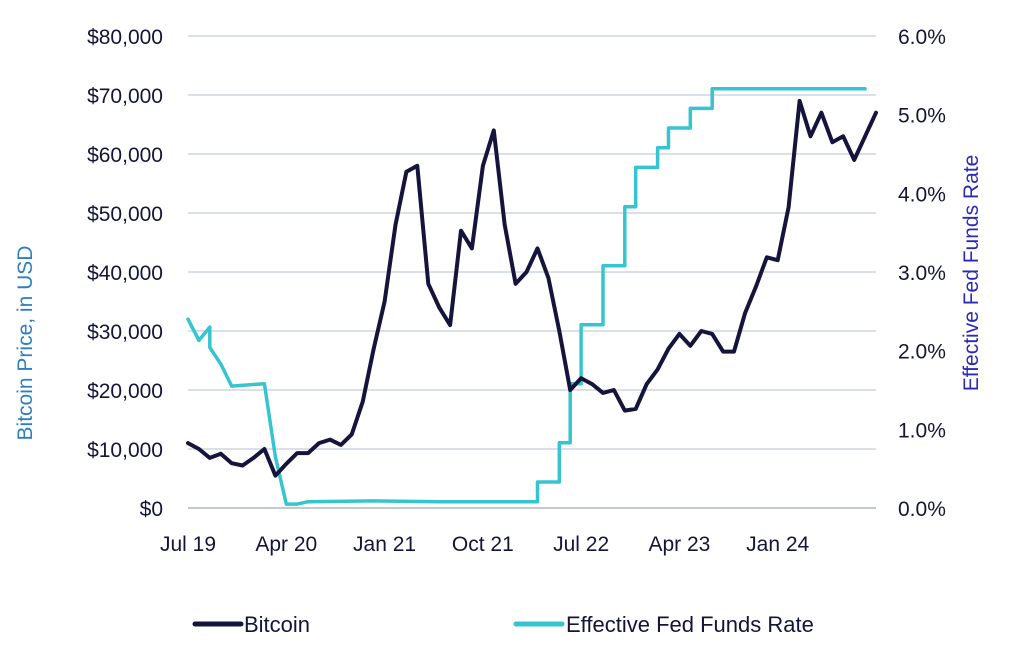 The height and width of the screenshot is (654, 1024). Describe the element at coordinates (679, 544) in the screenshot. I see `x-tick-label: Apr 23` at that location.